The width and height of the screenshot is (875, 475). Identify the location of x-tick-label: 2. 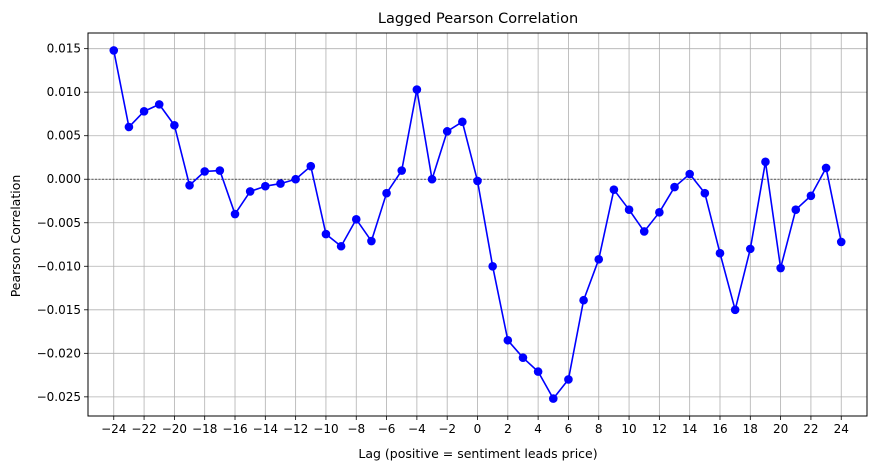
(508, 429).